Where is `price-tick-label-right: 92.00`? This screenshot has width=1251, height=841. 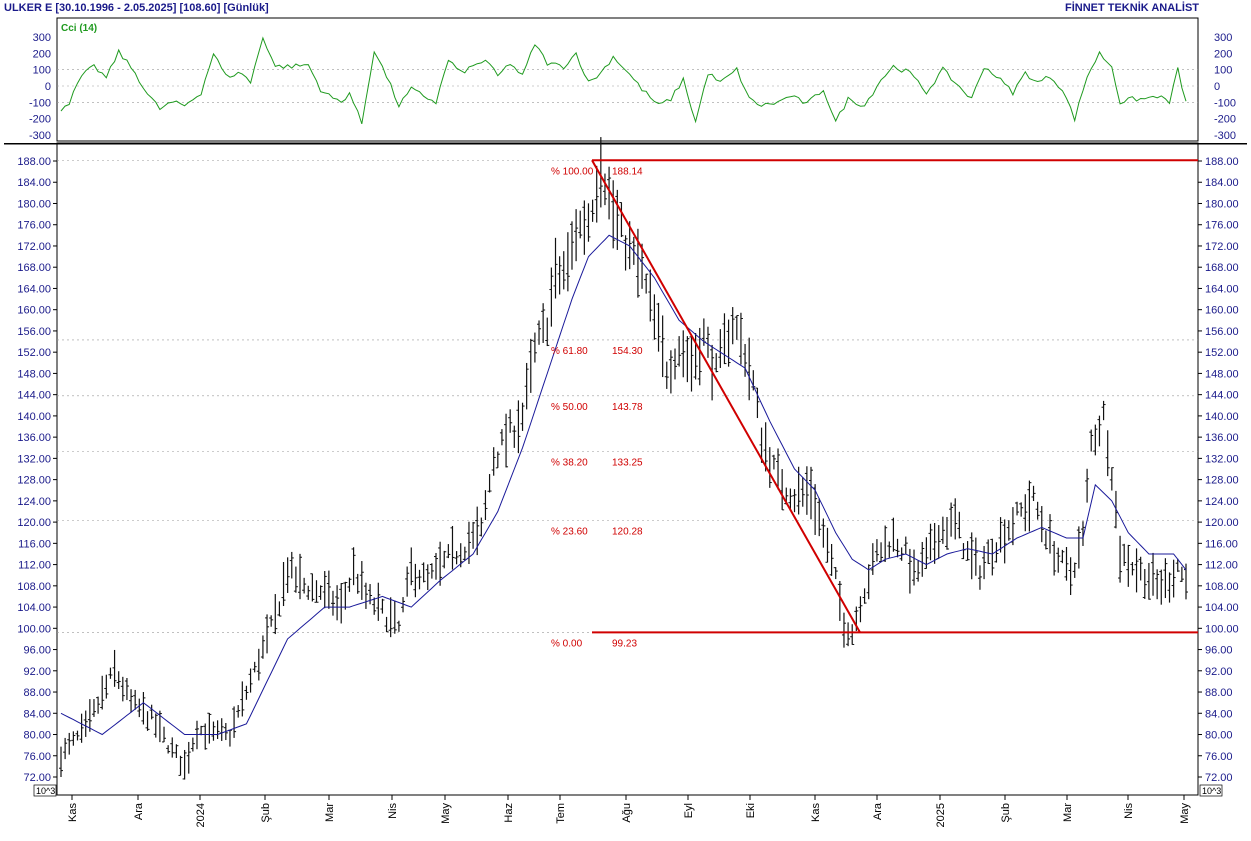
price-tick-label-right: 92.00 is located at coordinates (1219, 672).